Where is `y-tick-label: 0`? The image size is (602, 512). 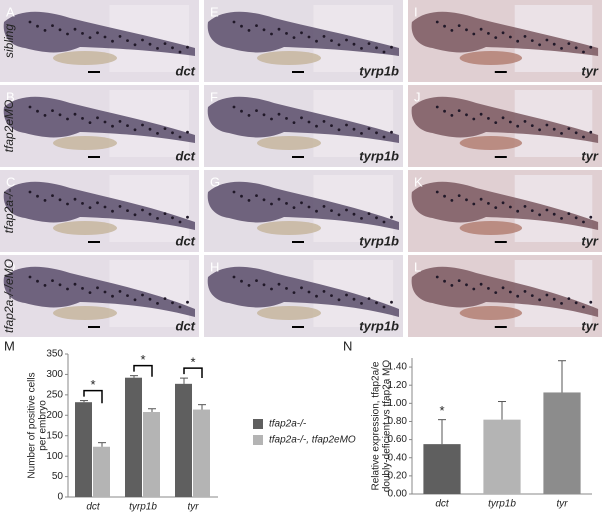 y-tick-label: 0 is located at coordinates (60, 497).